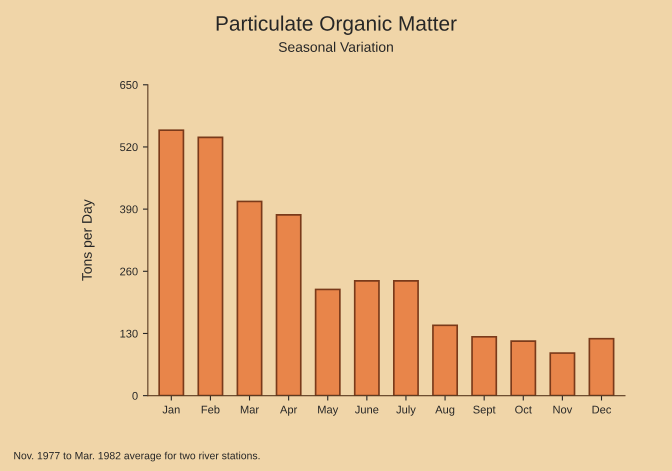 This screenshot has height=471, width=672. I want to click on x-tick-label: Apr, so click(289, 411).